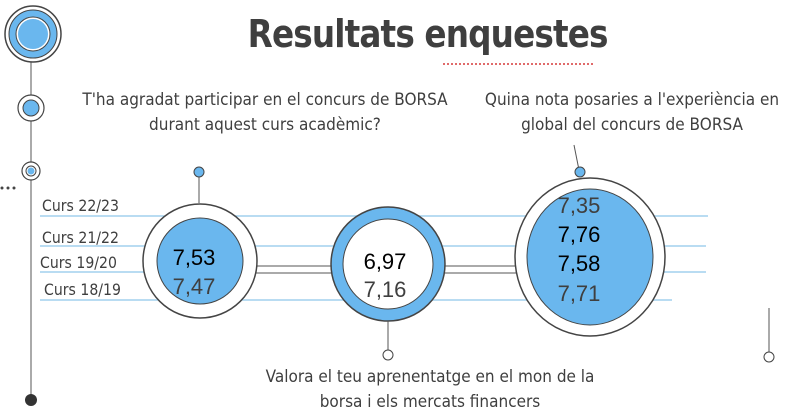  What do you see at coordinates (769, 357) in the screenshot?
I see `timeline-end-marker` at bounding box center [769, 357].